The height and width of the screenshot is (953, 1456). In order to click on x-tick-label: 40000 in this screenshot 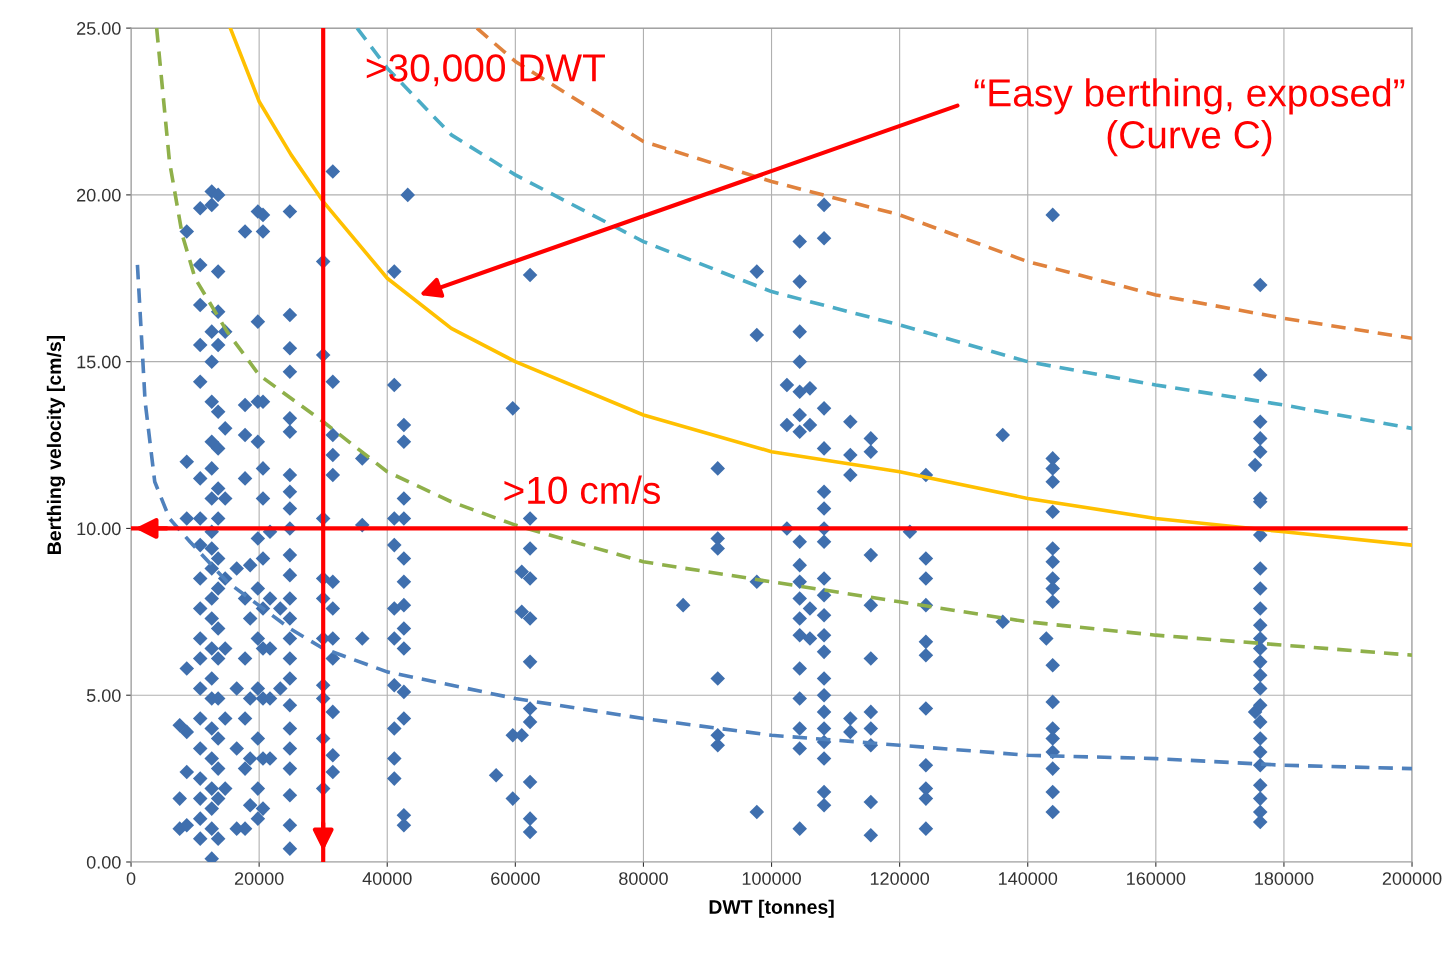, I will do `click(387, 878)`.